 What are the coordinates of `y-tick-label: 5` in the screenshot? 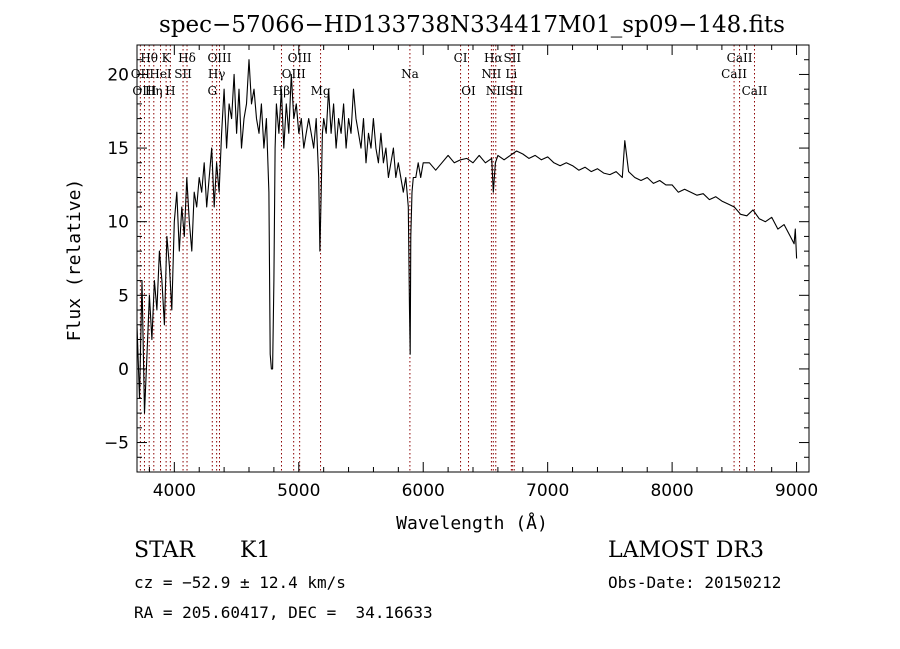 It's located at (123, 296).